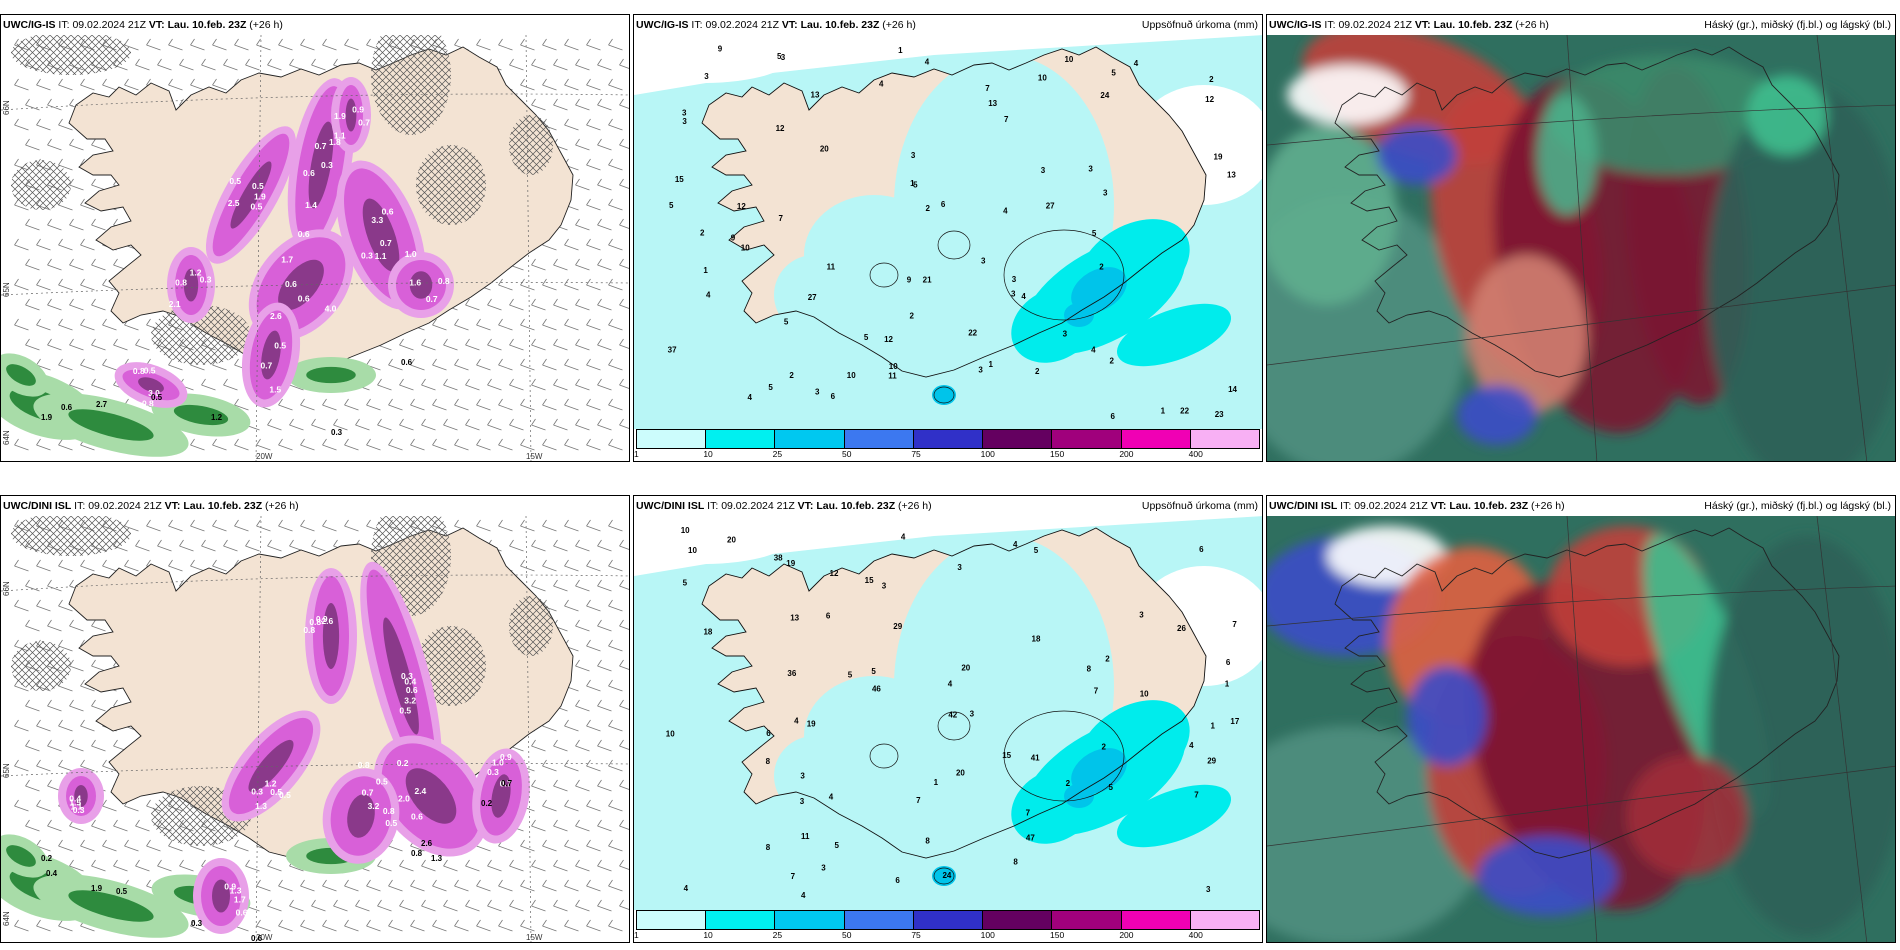 The height and width of the screenshot is (950, 1900). What do you see at coordinates (47, 858) in the screenshot?
I see `precip-value: 0.2` at bounding box center [47, 858].